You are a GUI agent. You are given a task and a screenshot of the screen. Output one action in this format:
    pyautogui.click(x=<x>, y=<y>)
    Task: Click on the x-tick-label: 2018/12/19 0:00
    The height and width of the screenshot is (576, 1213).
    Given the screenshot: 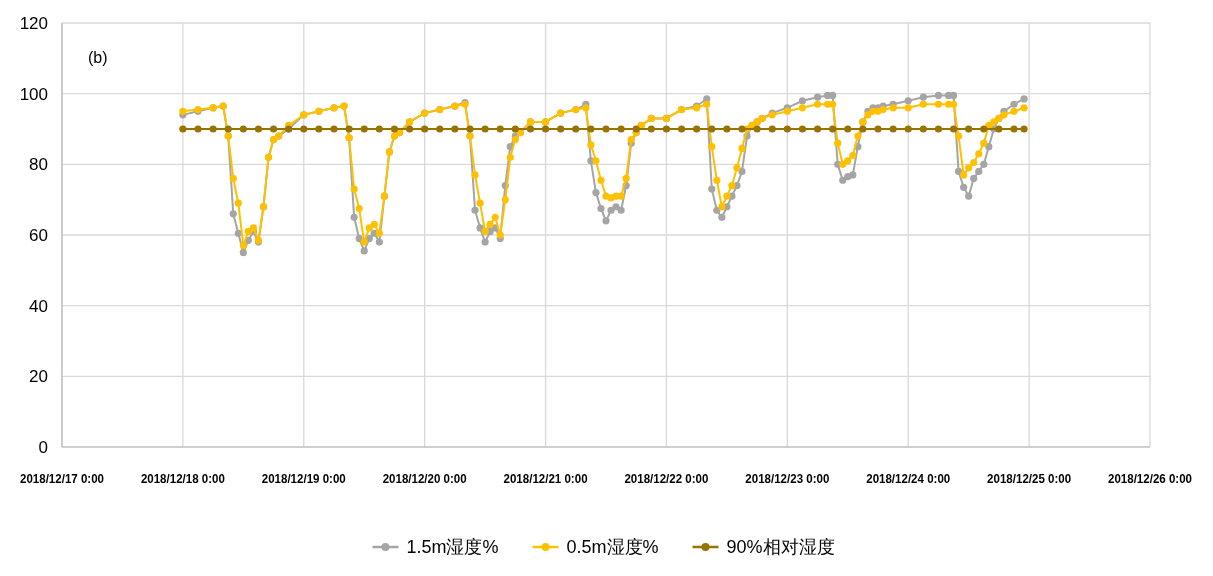 What is the action you would take?
    pyautogui.click(x=309, y=478)
    